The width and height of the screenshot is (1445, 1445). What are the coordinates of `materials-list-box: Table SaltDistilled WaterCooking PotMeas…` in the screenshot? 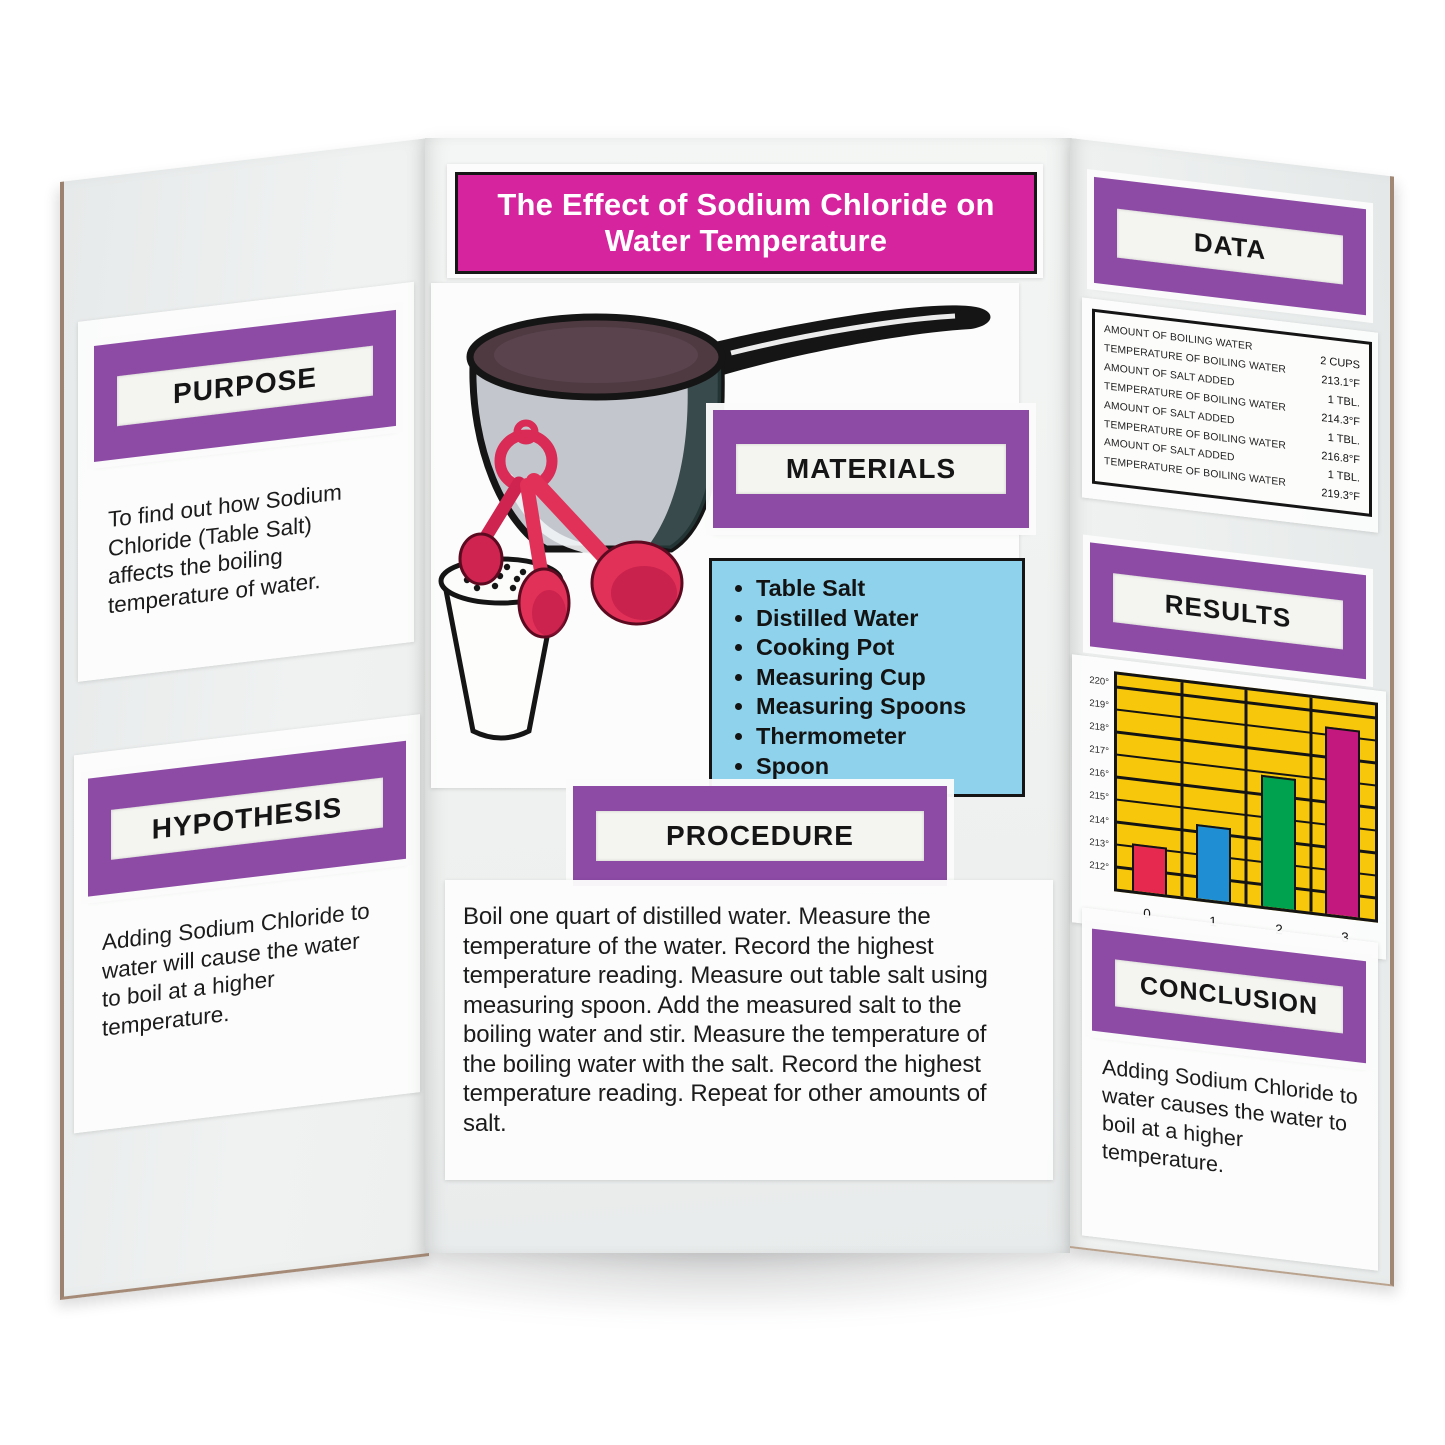 It's located at (867, 678).